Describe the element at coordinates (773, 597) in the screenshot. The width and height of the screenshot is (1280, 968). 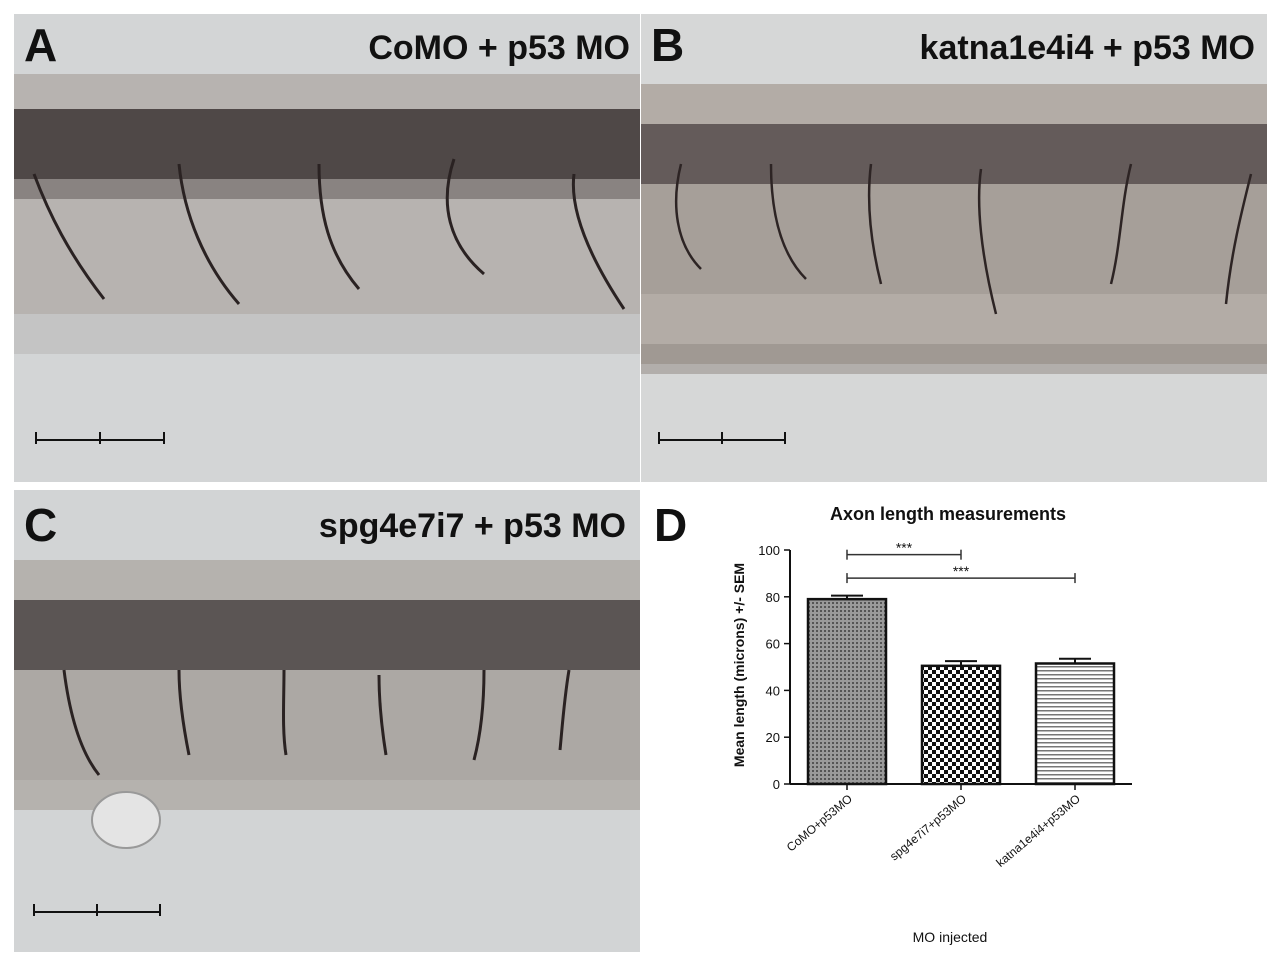
I see `y-tick-label: 80` at that location.